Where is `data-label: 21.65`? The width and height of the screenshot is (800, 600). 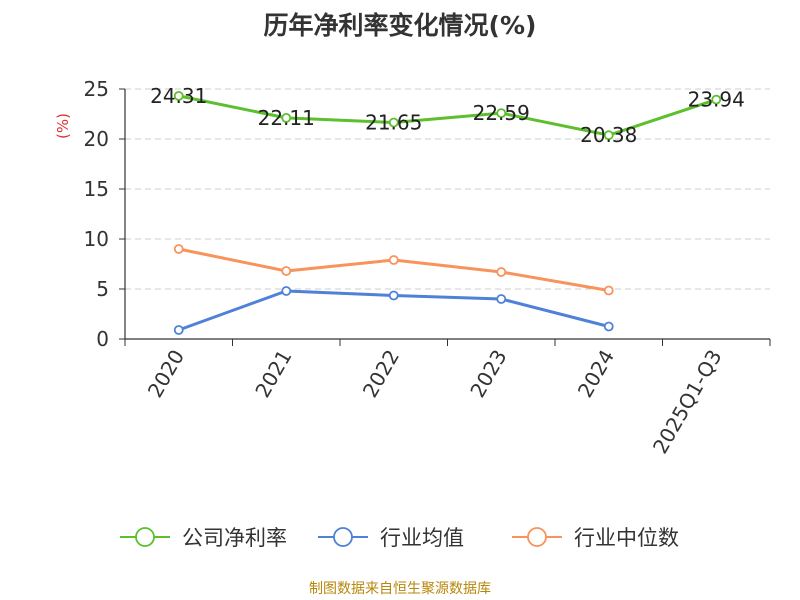
data-label: 21.65 is located at coordinates (393, 123).